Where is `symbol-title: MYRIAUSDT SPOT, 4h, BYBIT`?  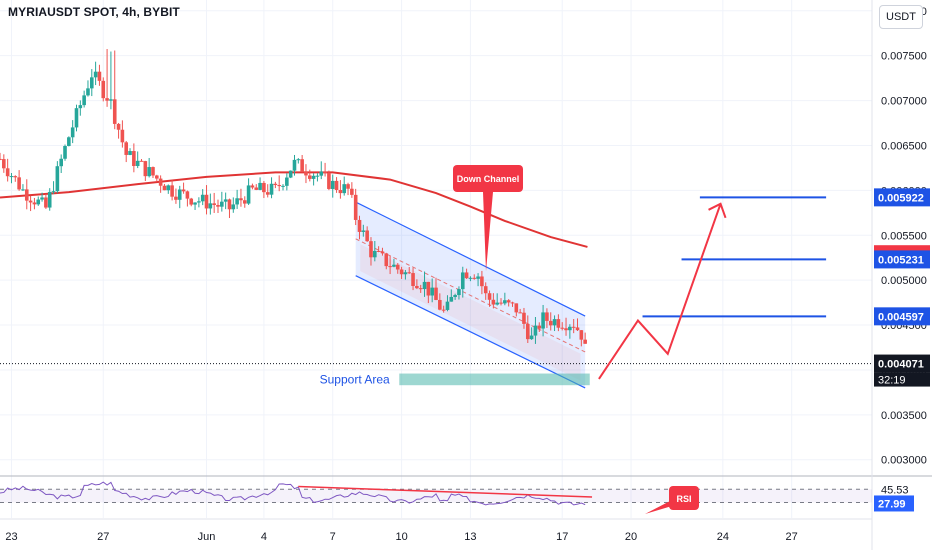
symbol-title: MYRIAUSDT SPOT, 4h, BYBIT is located at coordinates (94, 12).